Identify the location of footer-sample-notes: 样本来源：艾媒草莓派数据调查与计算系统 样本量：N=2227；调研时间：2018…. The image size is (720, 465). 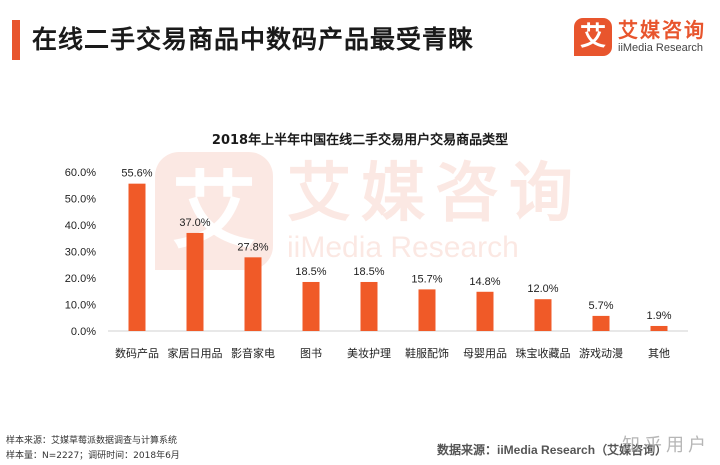
(93, 449).